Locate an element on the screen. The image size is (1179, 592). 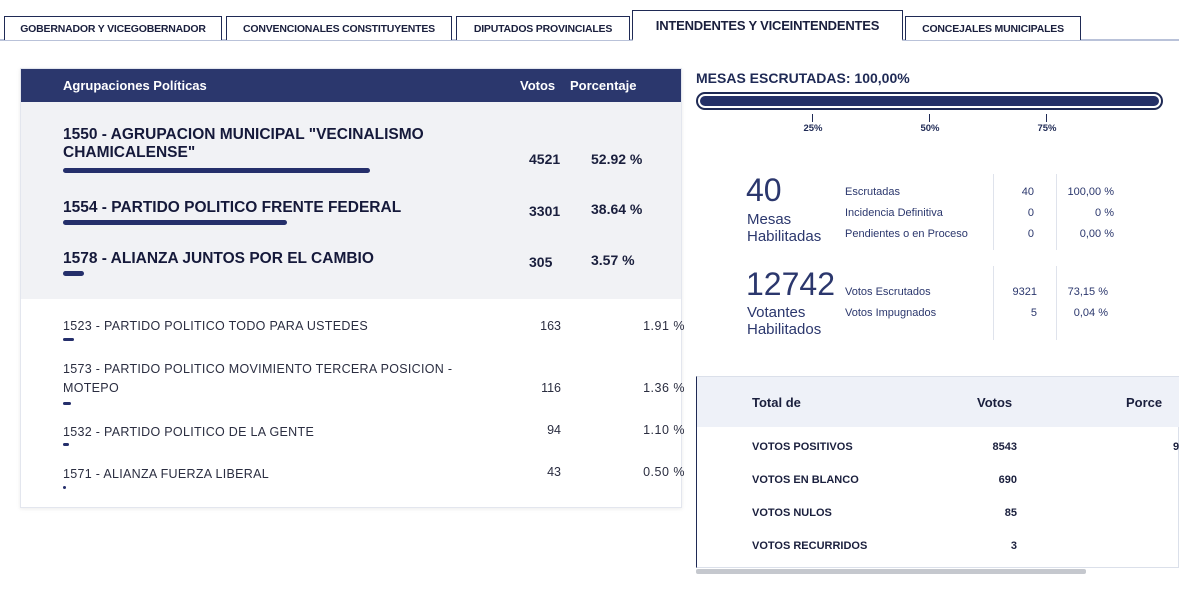
tab-intendentes: INTENDENTES Y VICEINTENDENTES is located at coordinates (767, 25).